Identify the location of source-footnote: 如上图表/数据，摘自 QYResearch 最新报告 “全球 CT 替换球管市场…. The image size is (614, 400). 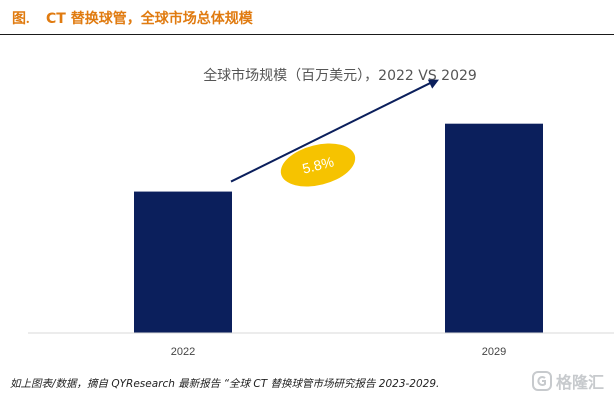
(225, 384).